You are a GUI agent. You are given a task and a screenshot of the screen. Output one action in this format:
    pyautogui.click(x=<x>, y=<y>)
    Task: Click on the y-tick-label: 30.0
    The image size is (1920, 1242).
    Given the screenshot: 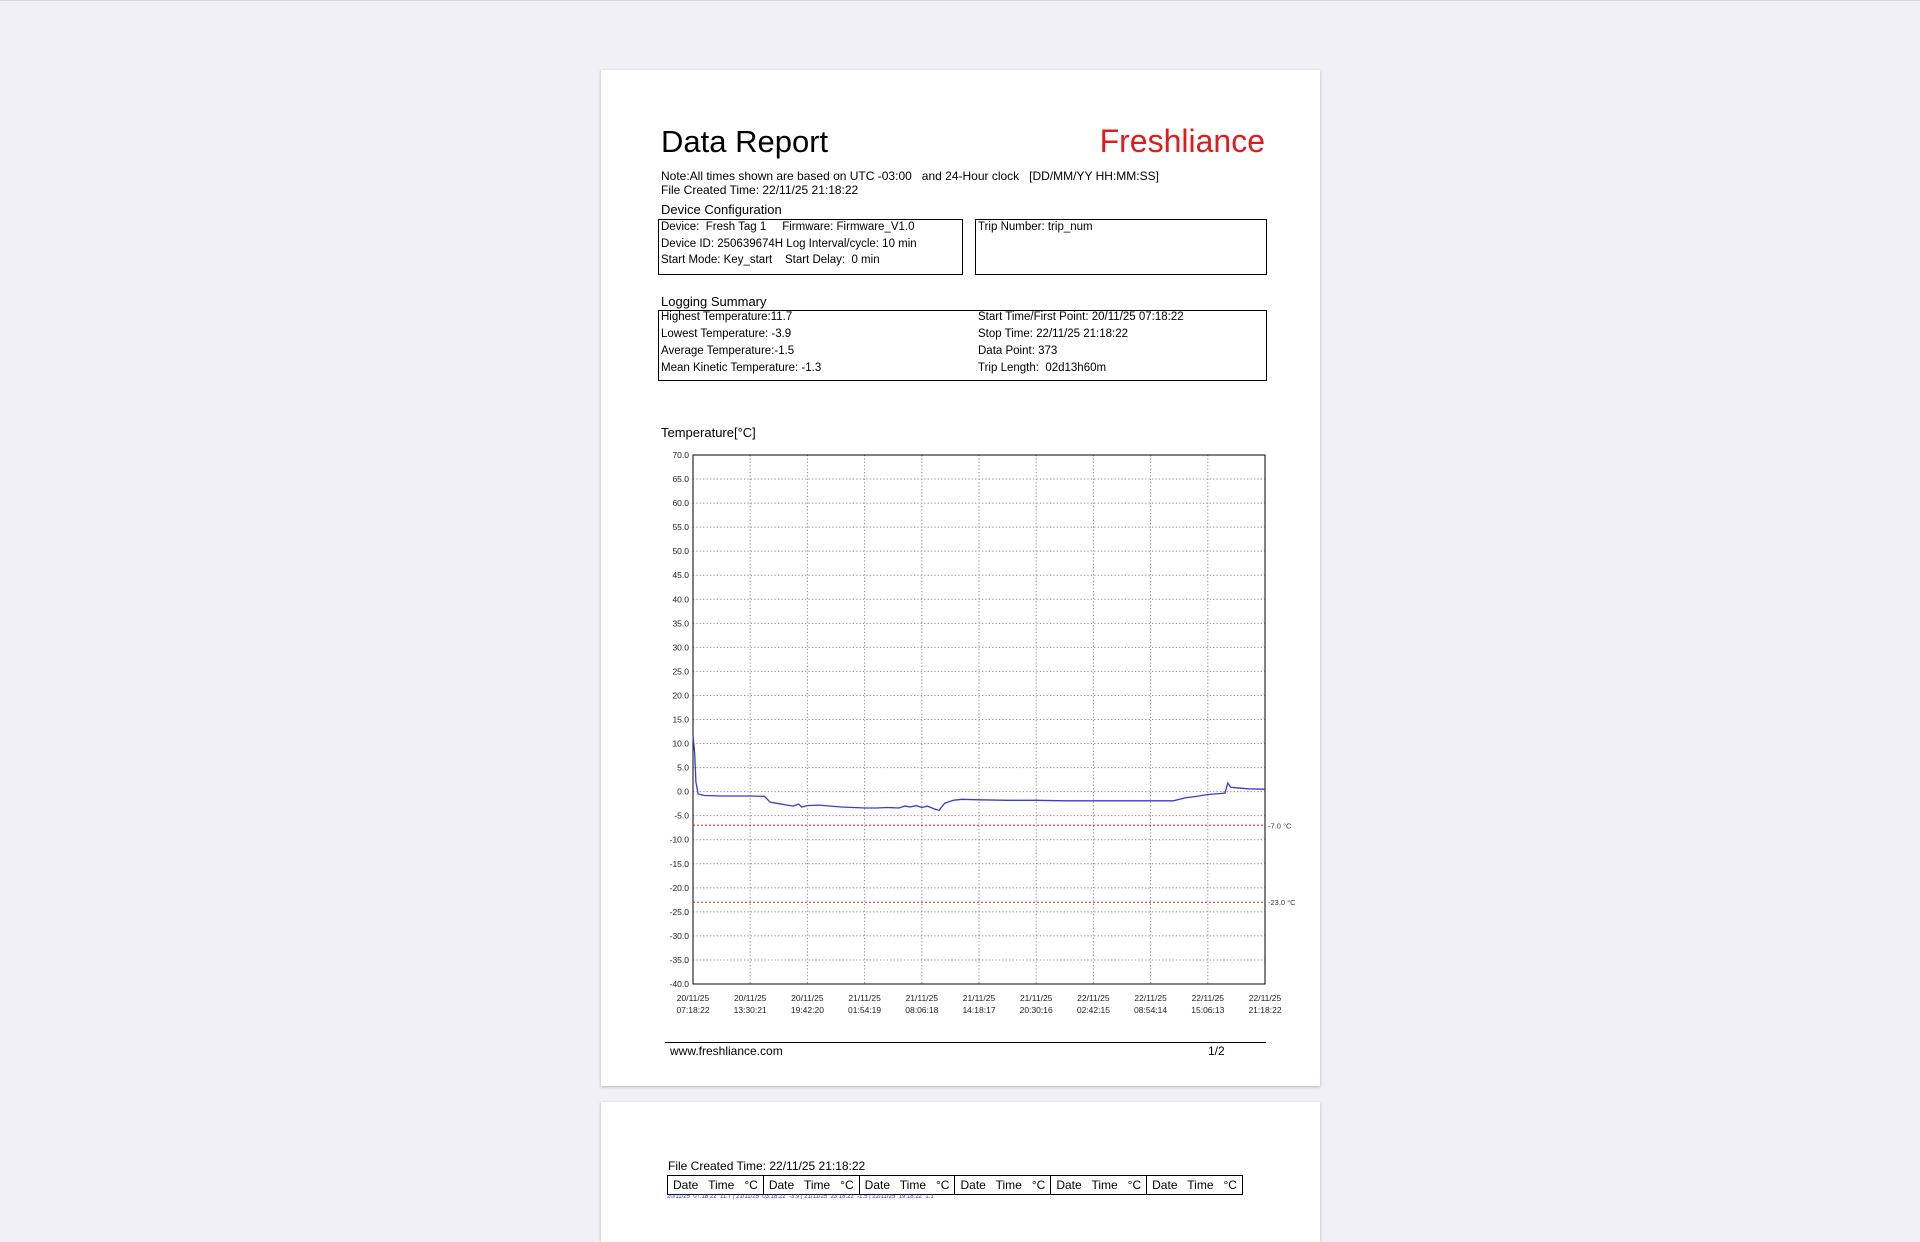 What is the action you would take?
    pyautogui.click(x=680, y=647)
    